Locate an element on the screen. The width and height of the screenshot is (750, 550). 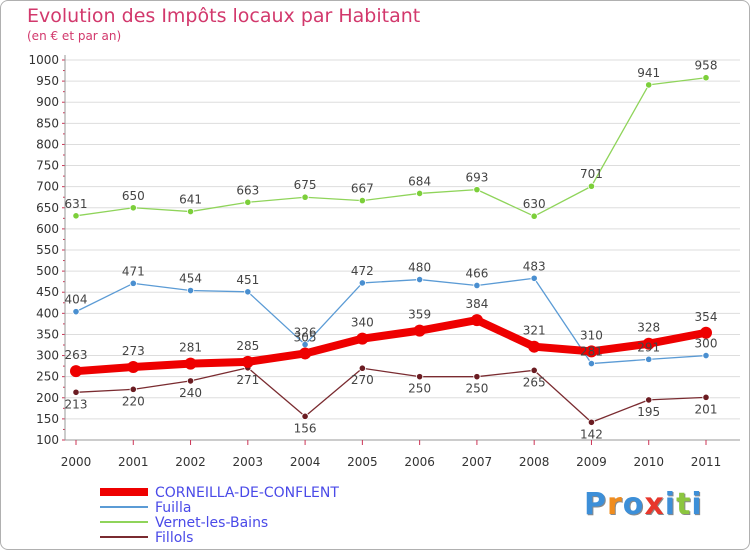
data-label-CORNEILLA-DE-CONFLENT: 328 is located at coordinates (648, 328).